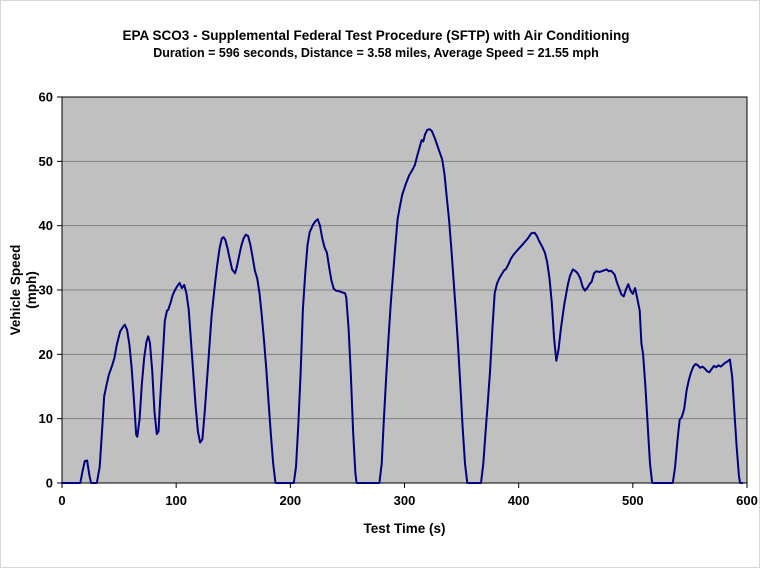 The height and width of the screenshot is (568, 760). Describe the element at coordinates (46, 290) in the screenshot. I see `y-tick-label: 30` at that location.